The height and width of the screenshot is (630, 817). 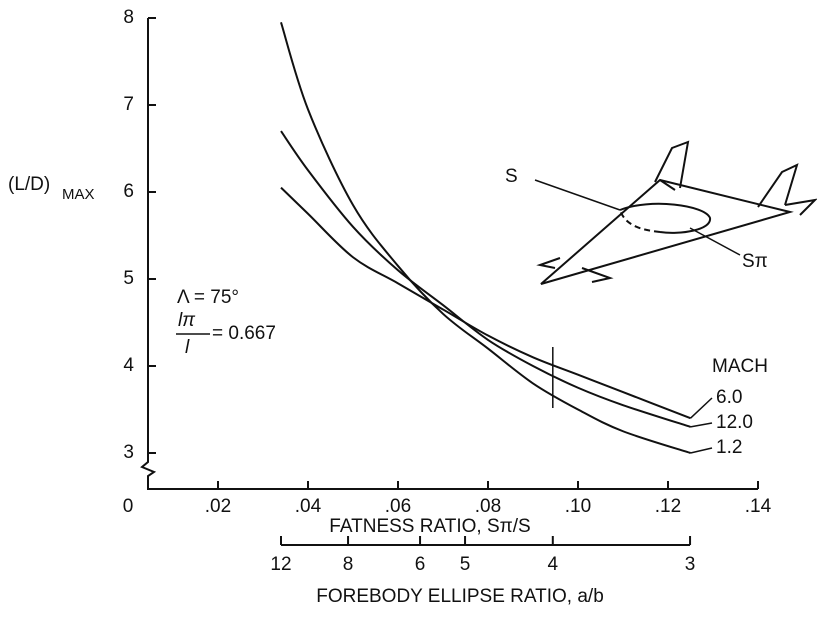 I want to click on elevon, so click(x=800, y=207).